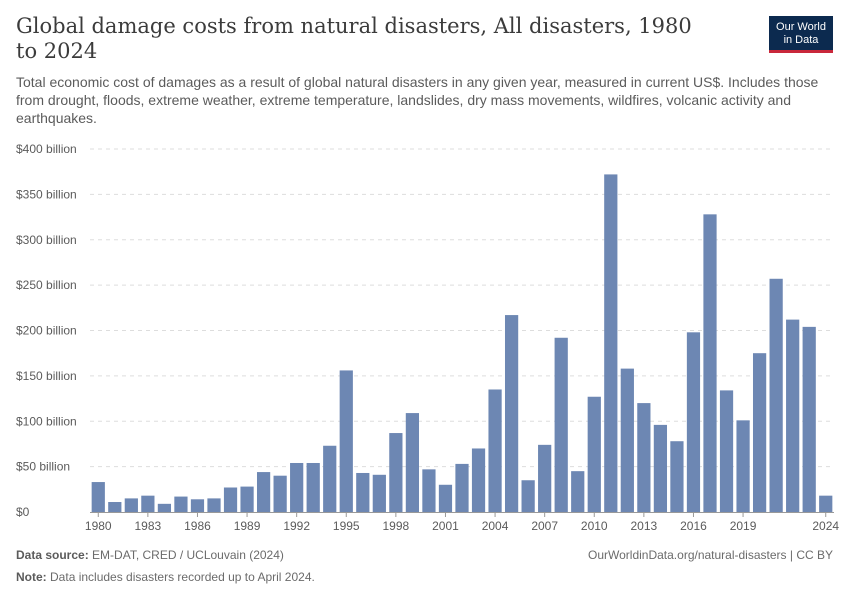 The width and height of the screenshot is (850, 600). Describe the element at coordinates (677, 476) in the screenshot. I see `bar-2015` at that location.